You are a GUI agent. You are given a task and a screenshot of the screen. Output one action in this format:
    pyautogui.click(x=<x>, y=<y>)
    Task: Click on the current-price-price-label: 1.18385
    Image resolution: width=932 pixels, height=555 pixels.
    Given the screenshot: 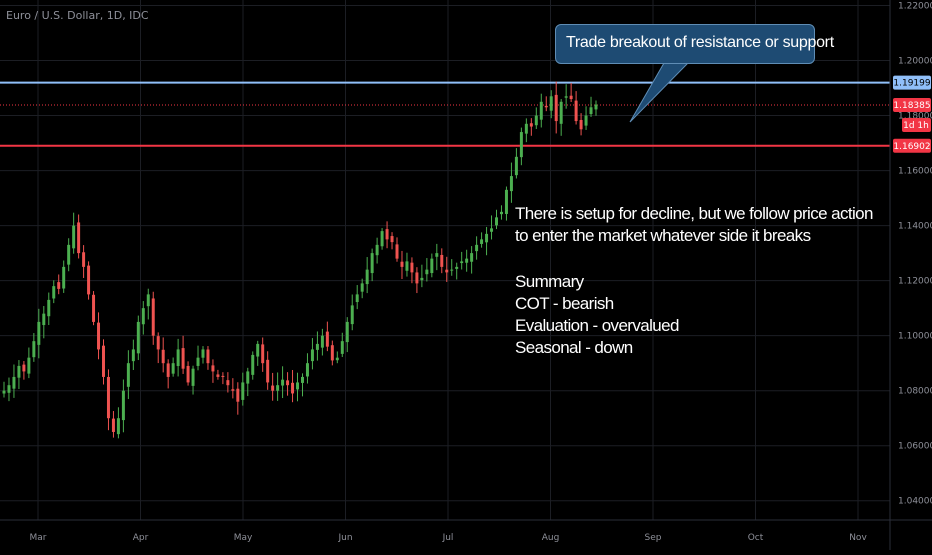 What is the action you would take?
    pyautogui.click(x=911, y=106)
    